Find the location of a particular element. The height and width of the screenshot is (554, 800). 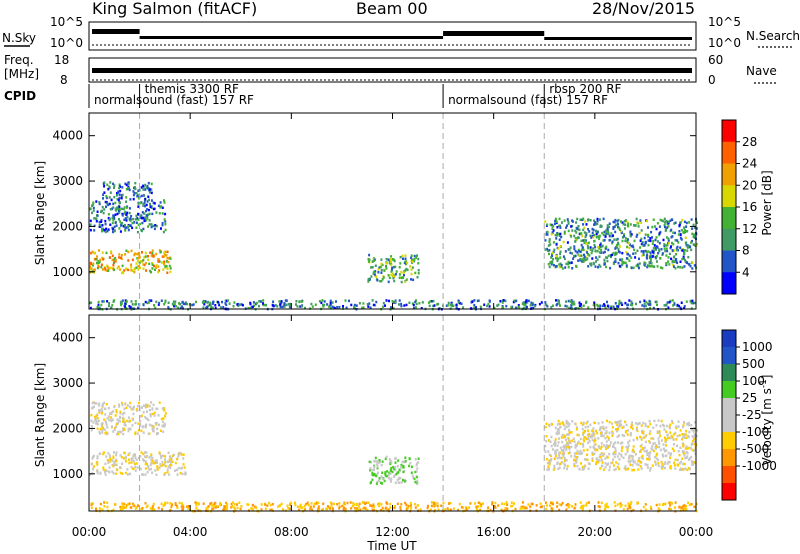

cpid-segment-label-3: rbsp 200 RF is located at coordinates (585, 89).